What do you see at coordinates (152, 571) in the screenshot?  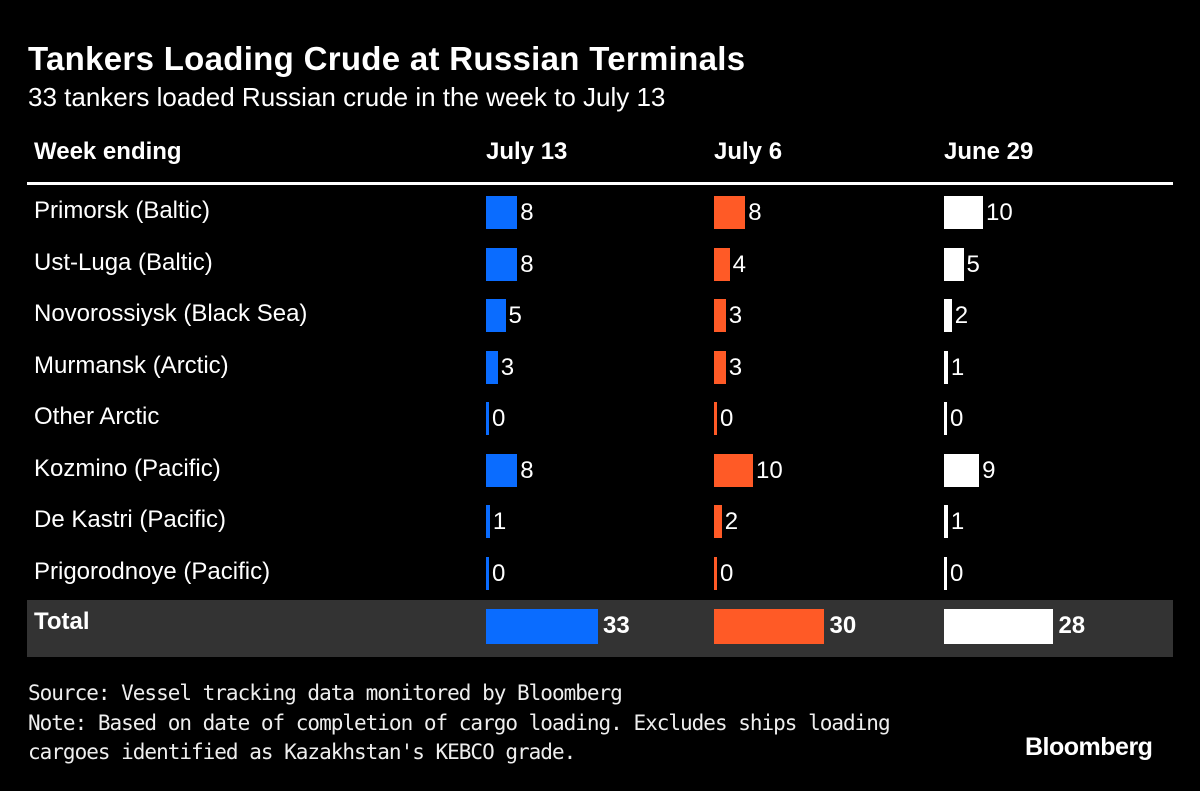 I see `row-label: Prigorodnoye (Pacific)` at bounding box center [152, 571].